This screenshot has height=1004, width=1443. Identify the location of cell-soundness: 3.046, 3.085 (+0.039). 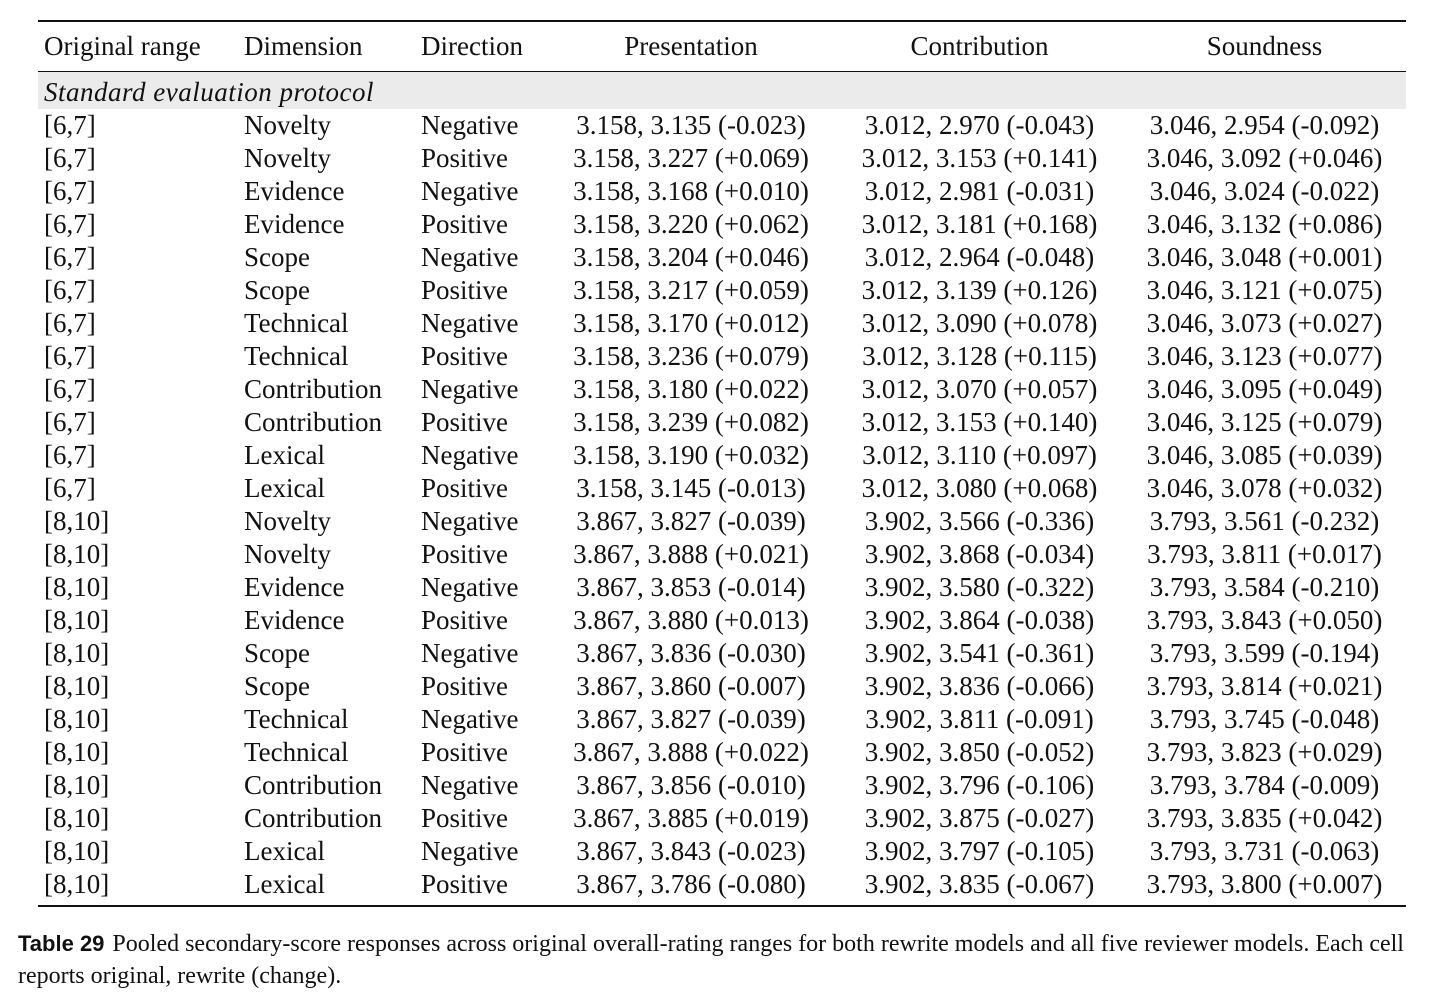
(1264, 455).